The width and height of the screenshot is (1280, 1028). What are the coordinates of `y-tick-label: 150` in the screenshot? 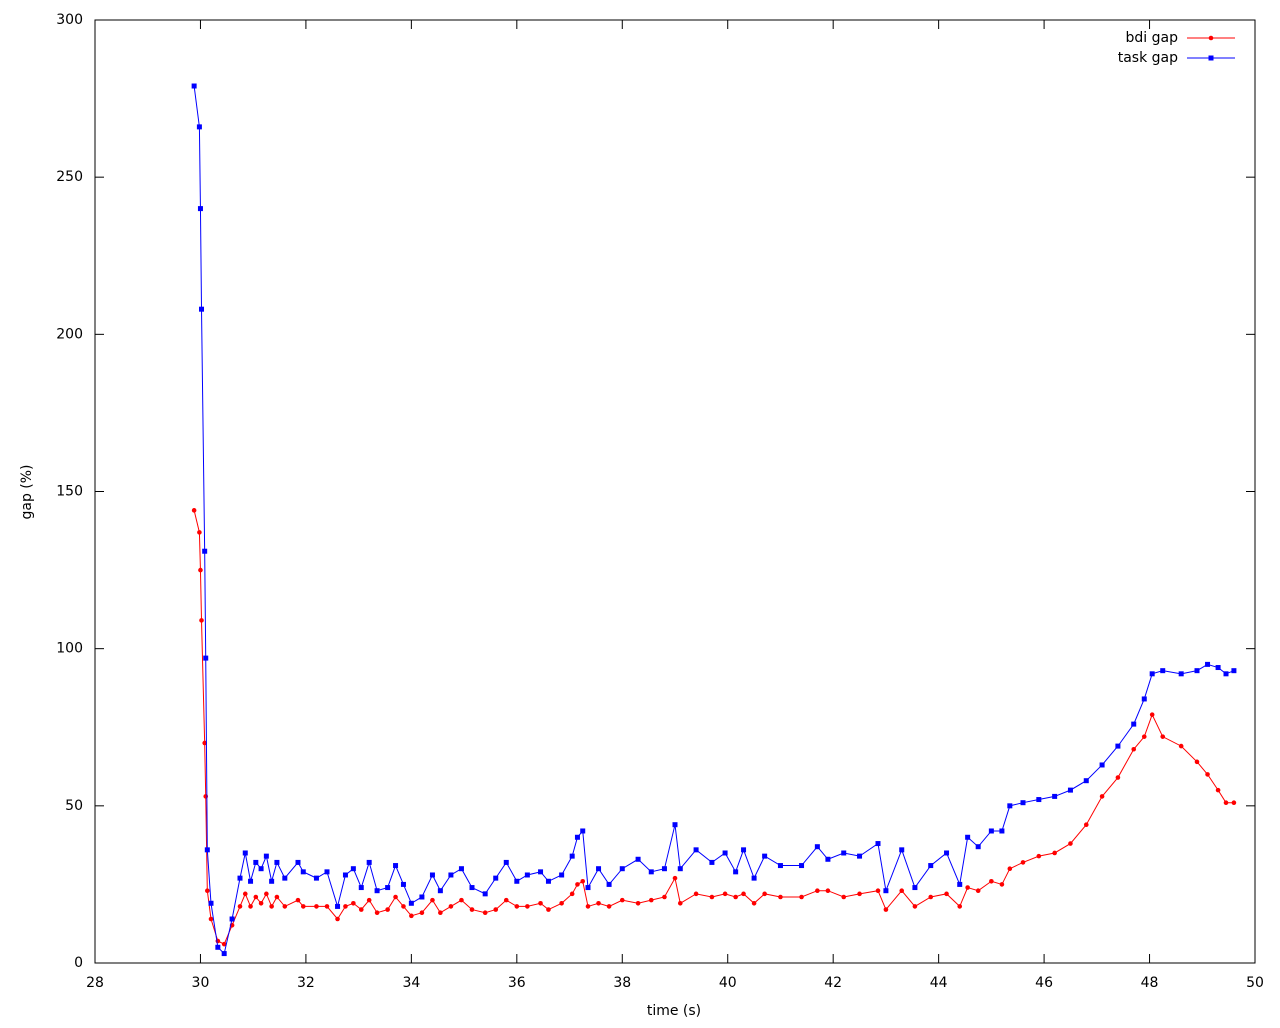 It's located at (69, 492).